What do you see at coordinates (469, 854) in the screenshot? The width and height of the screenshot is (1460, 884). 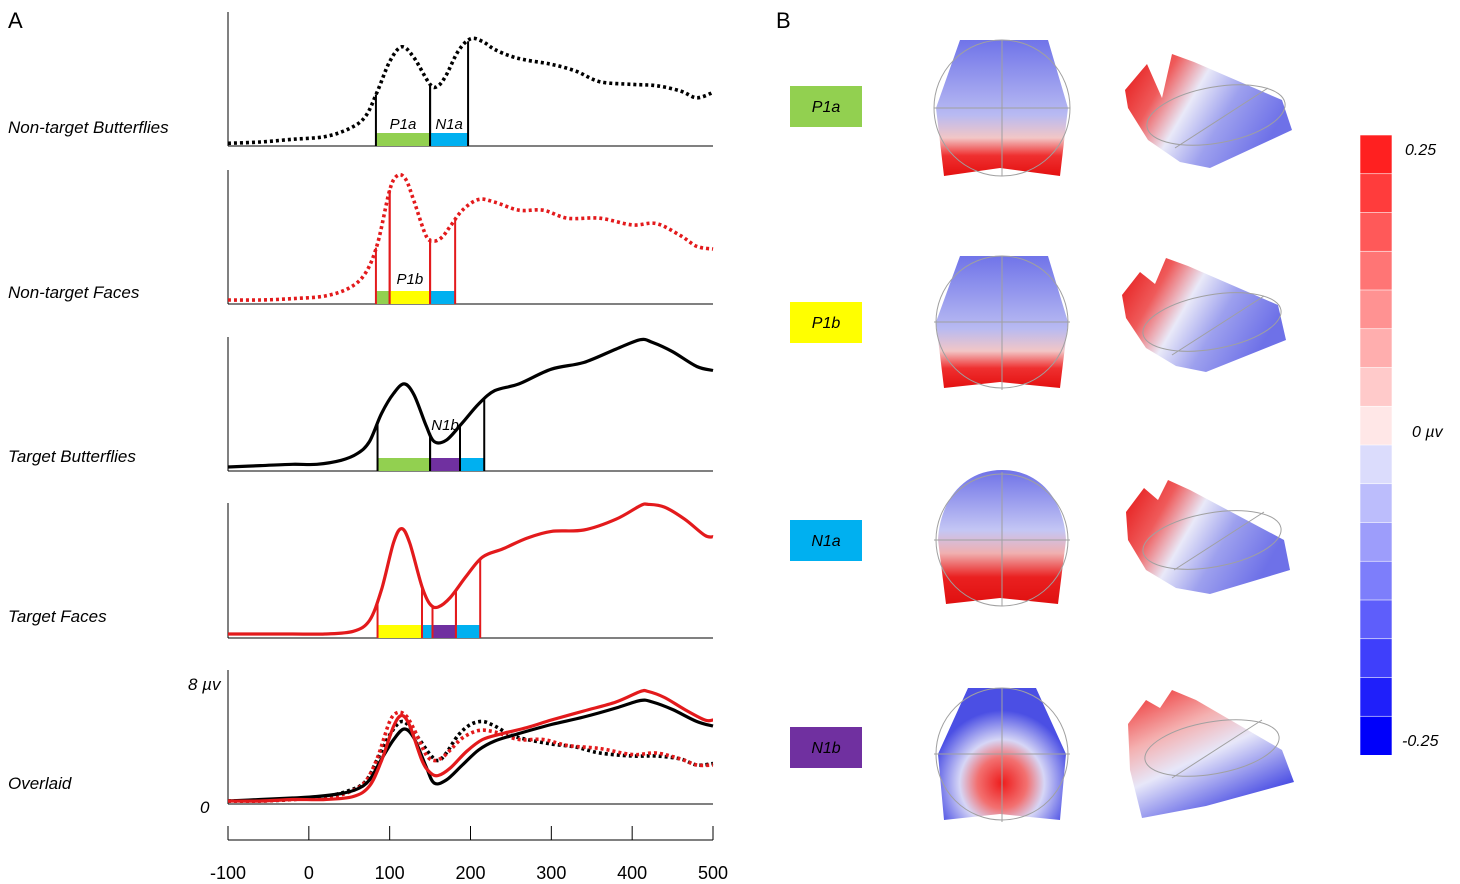 I see `time-axis: -100 0 100 200 300 400 500` at bounding box center [469, 854].